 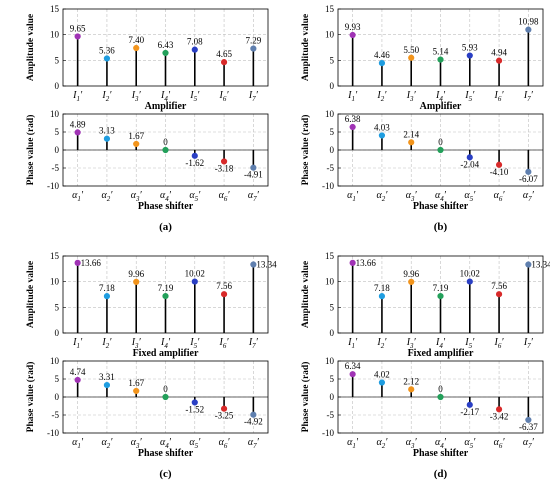 I want to click on amplitude-plot-xlabel: Fixed amplifier, so click(x=166, y=353).